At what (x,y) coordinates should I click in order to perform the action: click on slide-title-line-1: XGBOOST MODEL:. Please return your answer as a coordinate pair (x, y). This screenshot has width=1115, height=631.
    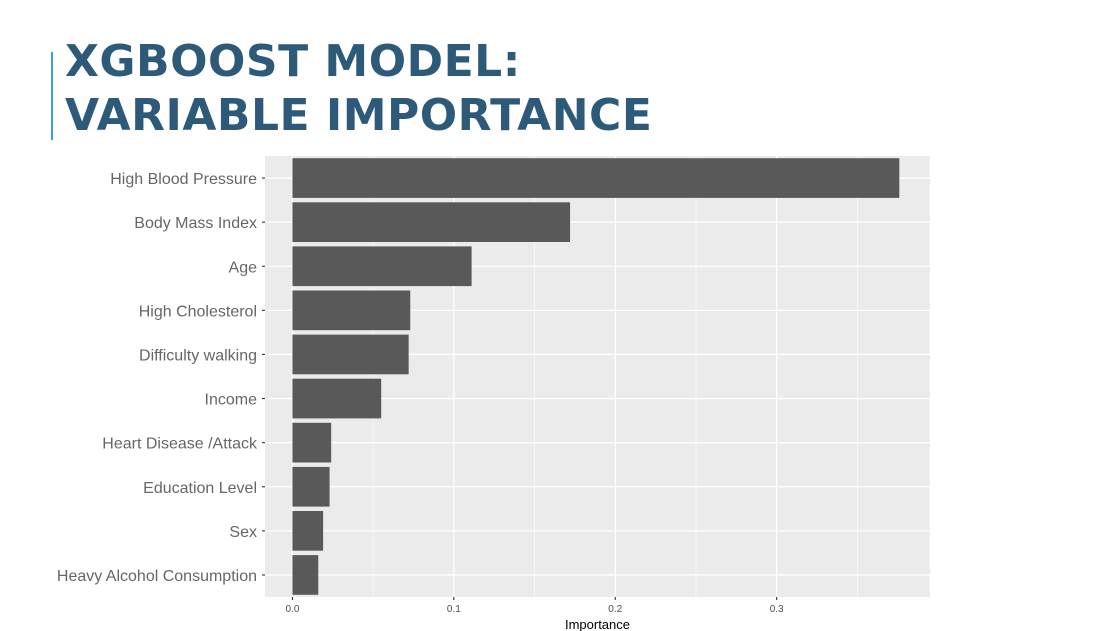
    Looking at the image, I should click on (293, 61).